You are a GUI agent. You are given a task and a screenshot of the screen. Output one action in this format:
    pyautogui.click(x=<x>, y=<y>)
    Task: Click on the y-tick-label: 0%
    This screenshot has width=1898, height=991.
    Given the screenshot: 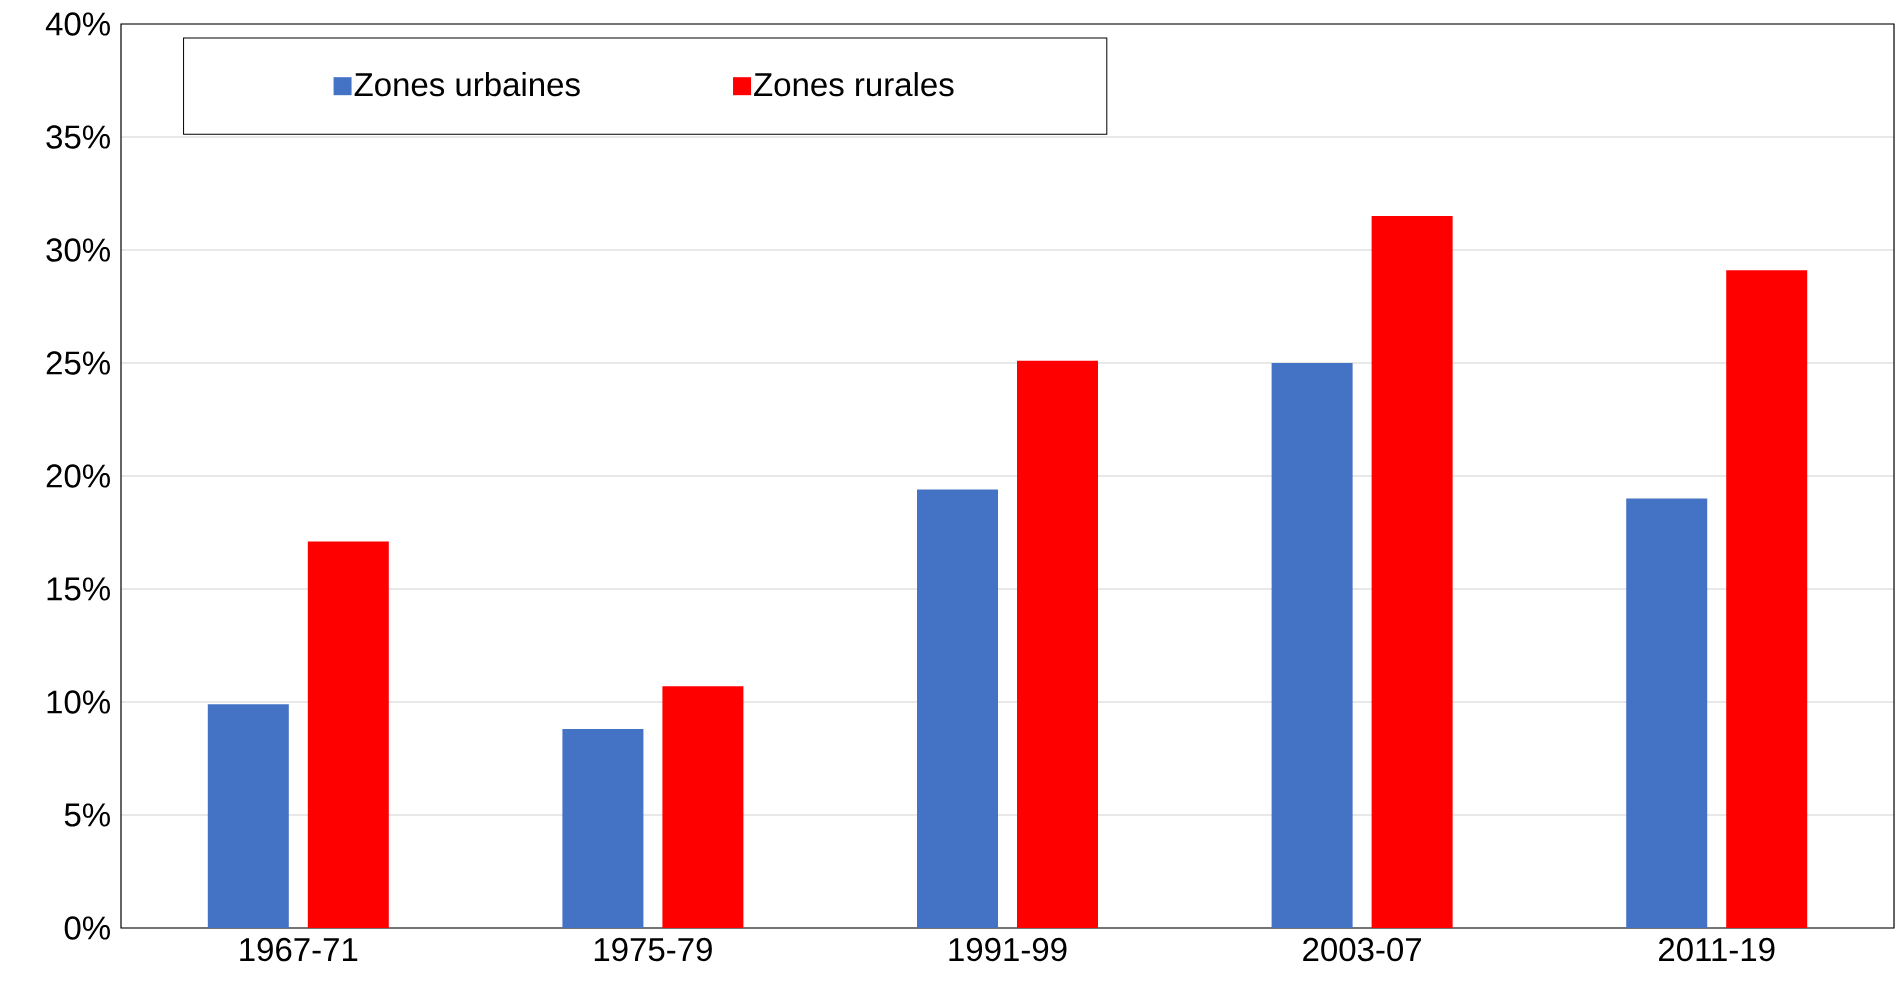 What is the action you would take?
    pyautogui.click(x=87, y=928)
    